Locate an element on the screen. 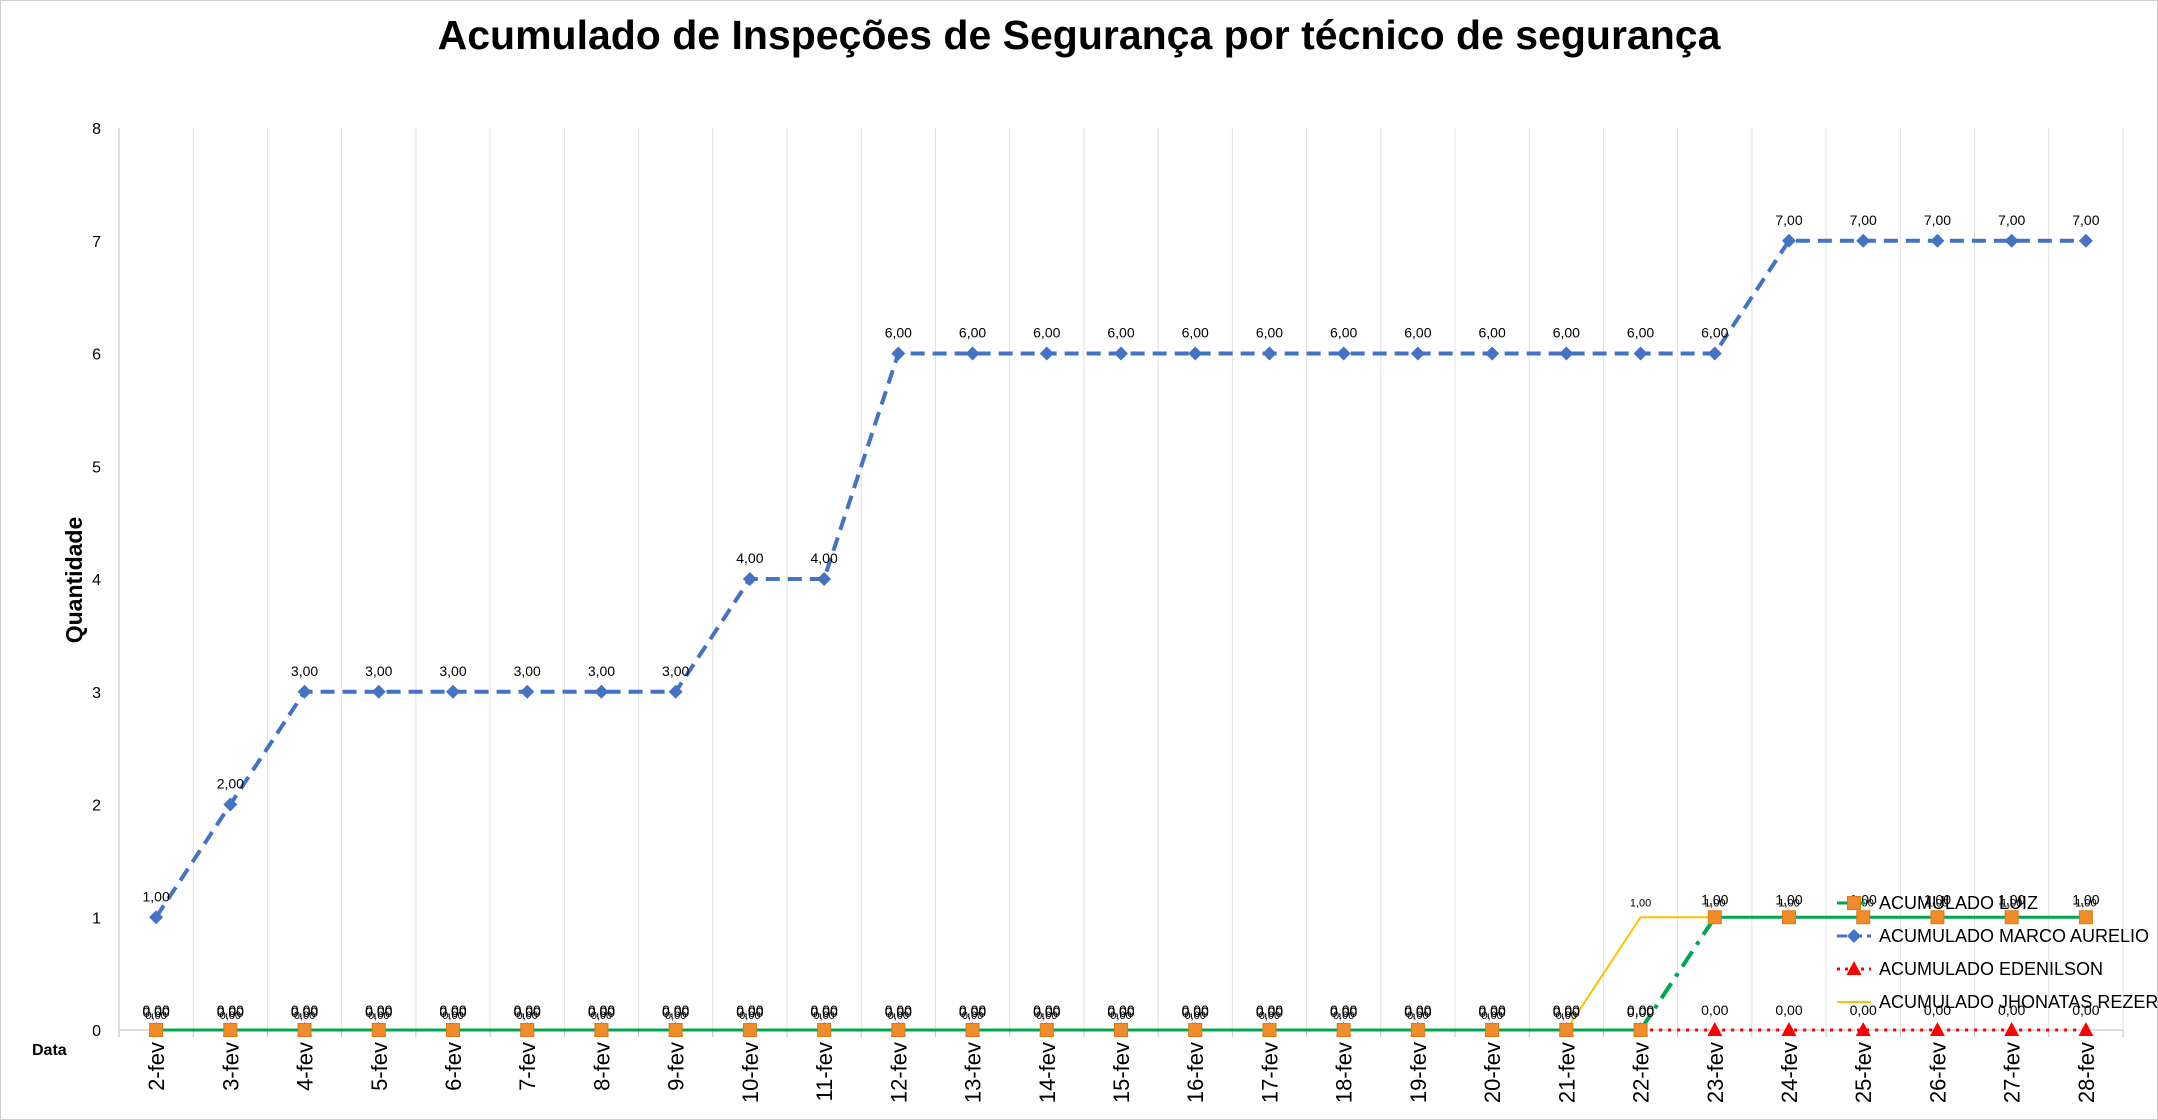 Image resolution: width=2158 pixels, height=1120 pixels. x-tick-label: 2-fev is located at coordinates (156, 1066).